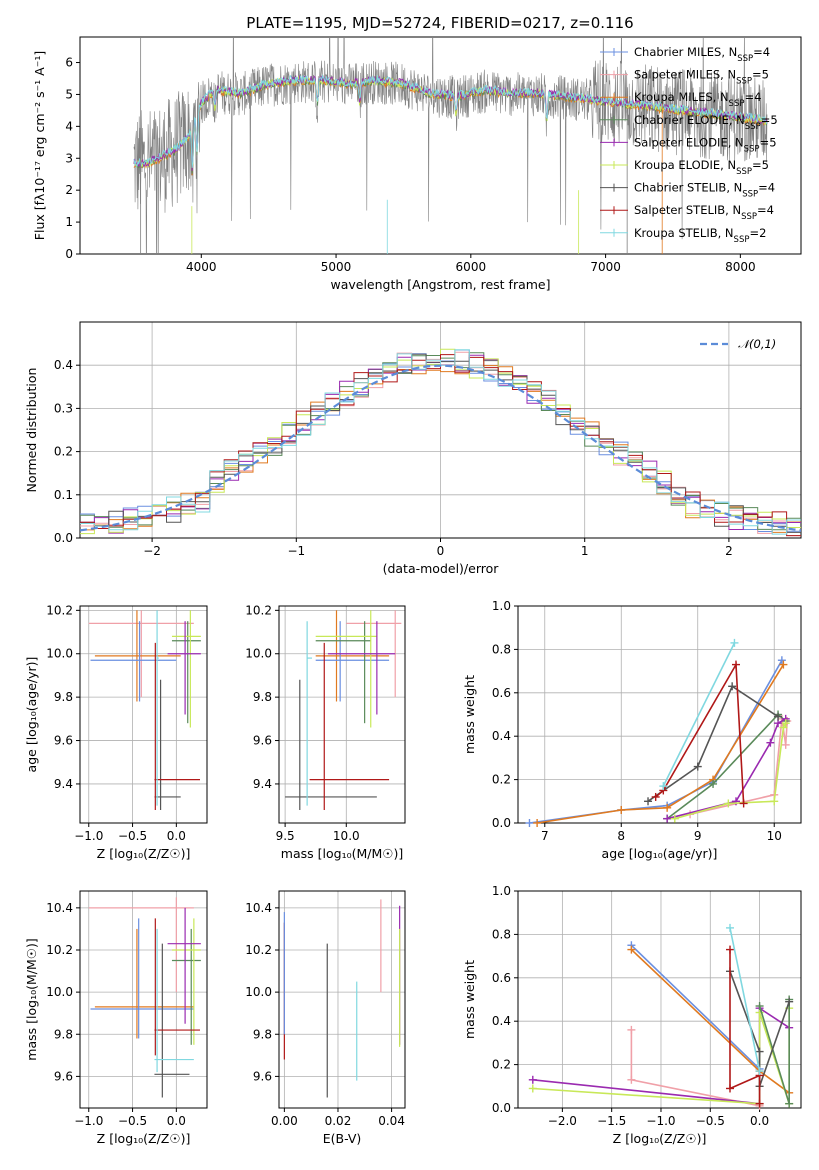 Image resolution: width=819 pixels, height=1170 pixels. Describe the element at coordinates (296, 551) in the screenshot. I see `residuals-xtick-label: −1` at that location.